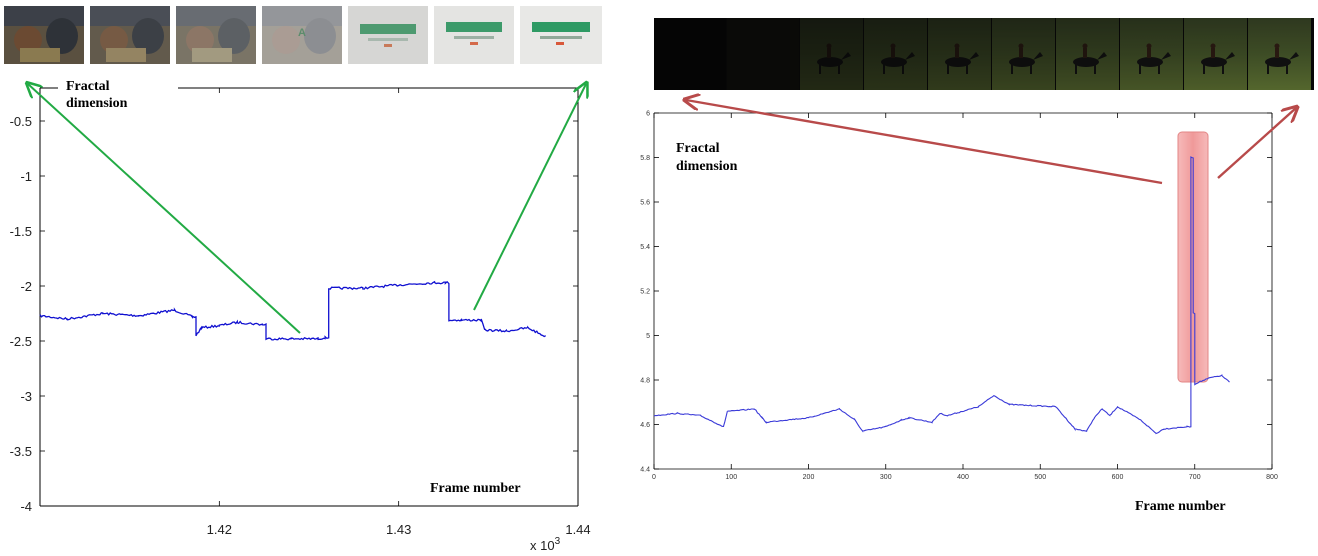  Describe the element at coordinates (648, 114) in the screenshot. I see `y-tick-label: 6` at that location.